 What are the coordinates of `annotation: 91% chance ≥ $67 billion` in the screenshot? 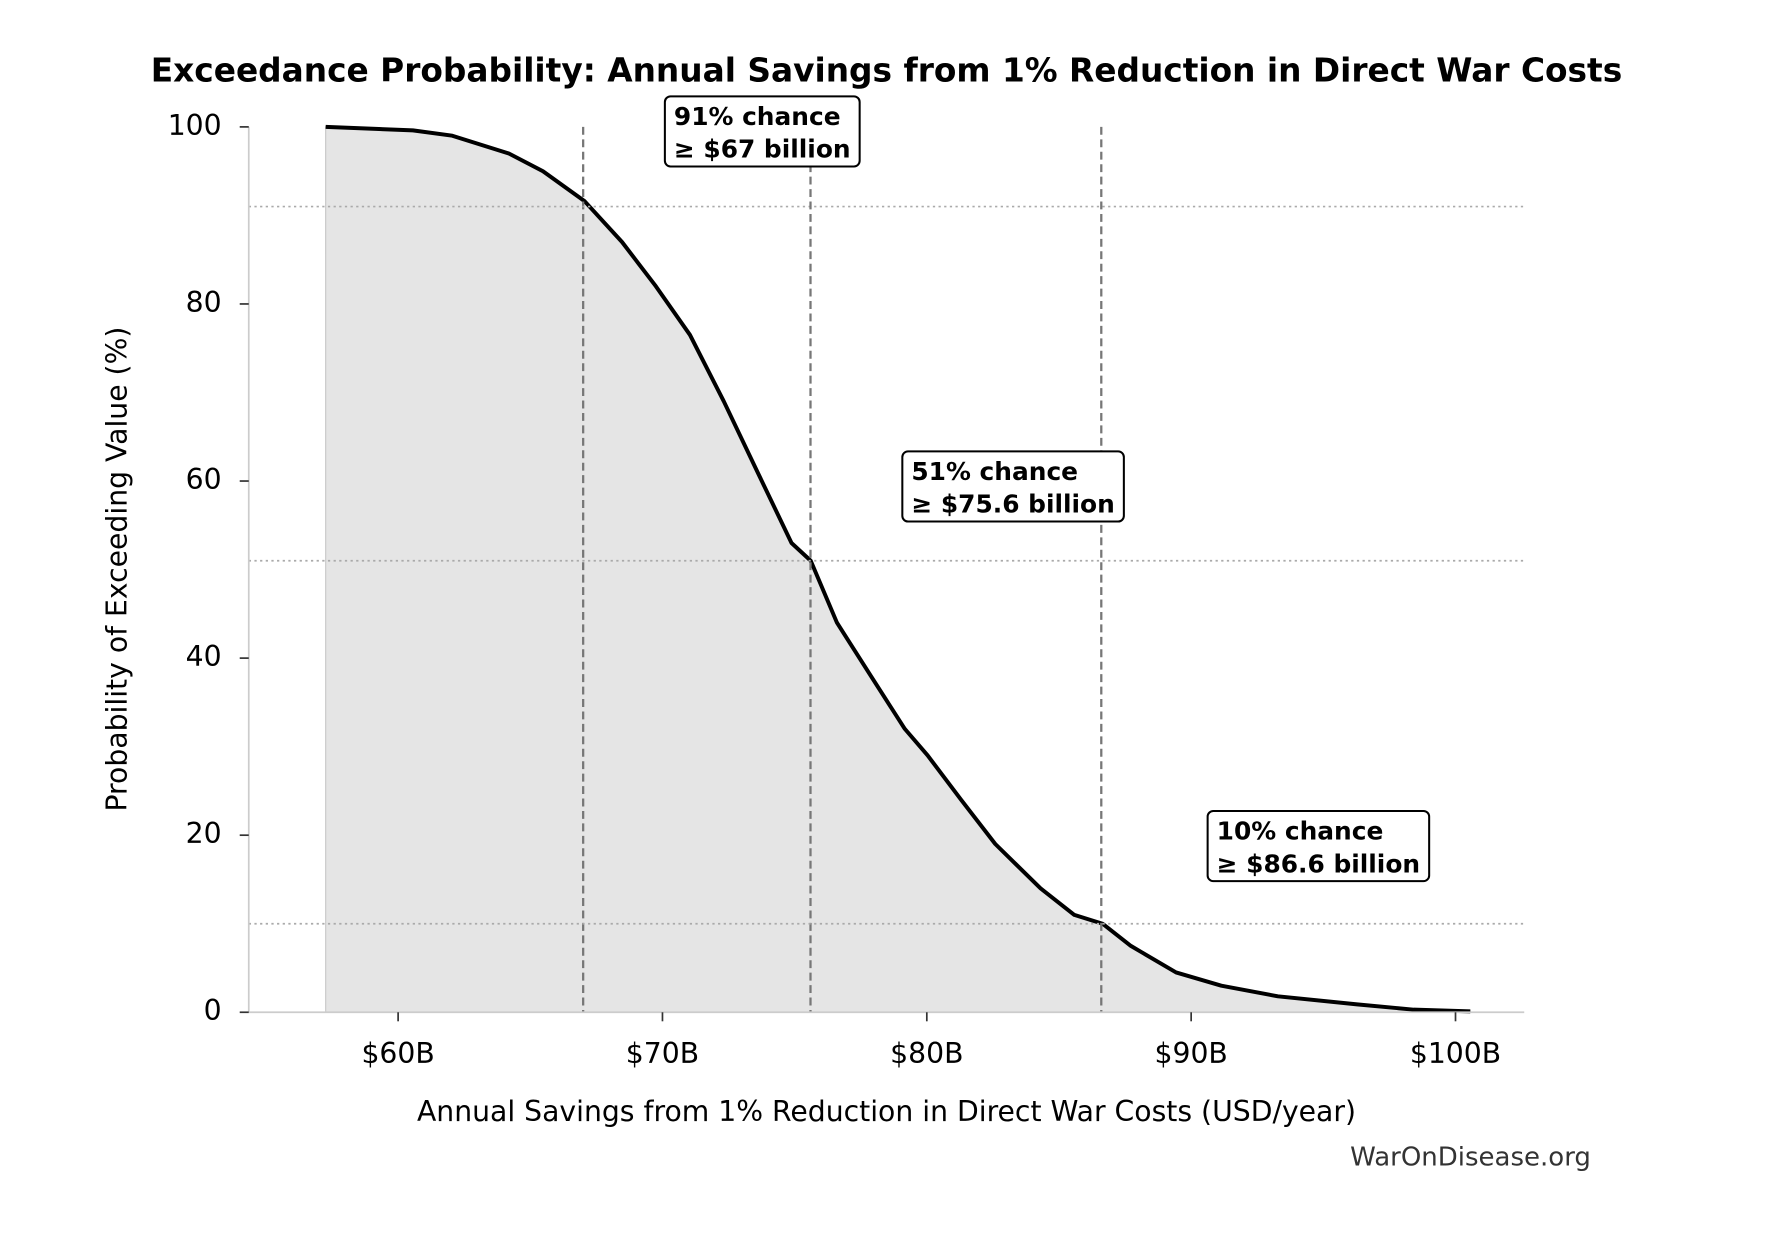 It's located at (762, 131).